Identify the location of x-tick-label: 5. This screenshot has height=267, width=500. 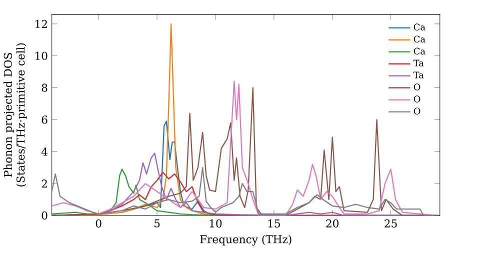
(157, 223).